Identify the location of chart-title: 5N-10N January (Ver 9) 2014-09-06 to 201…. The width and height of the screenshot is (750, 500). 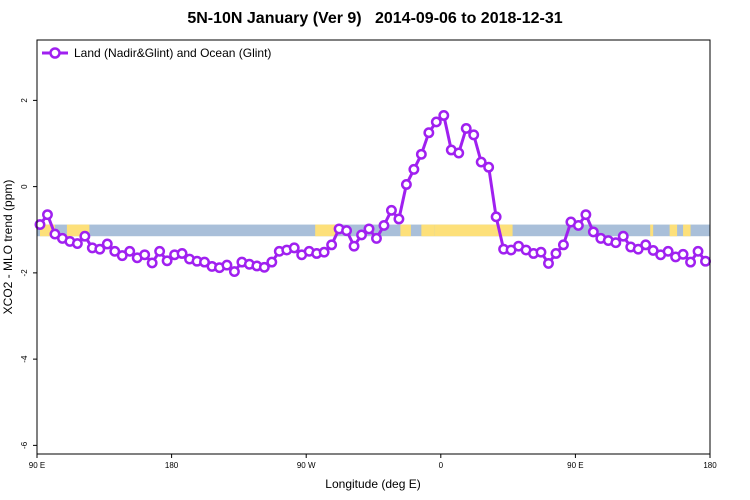
(375, 18).